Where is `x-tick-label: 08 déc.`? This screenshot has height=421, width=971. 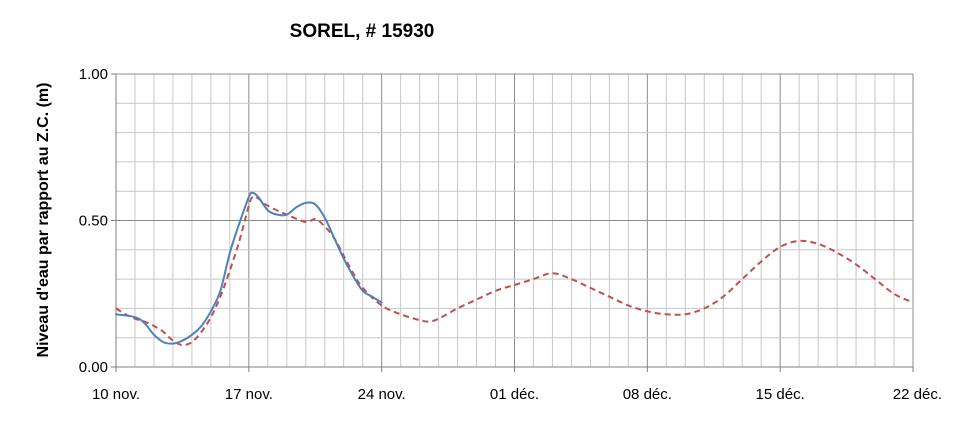
x-tick-label: 08 déc. is located at coordinates (647, 394).